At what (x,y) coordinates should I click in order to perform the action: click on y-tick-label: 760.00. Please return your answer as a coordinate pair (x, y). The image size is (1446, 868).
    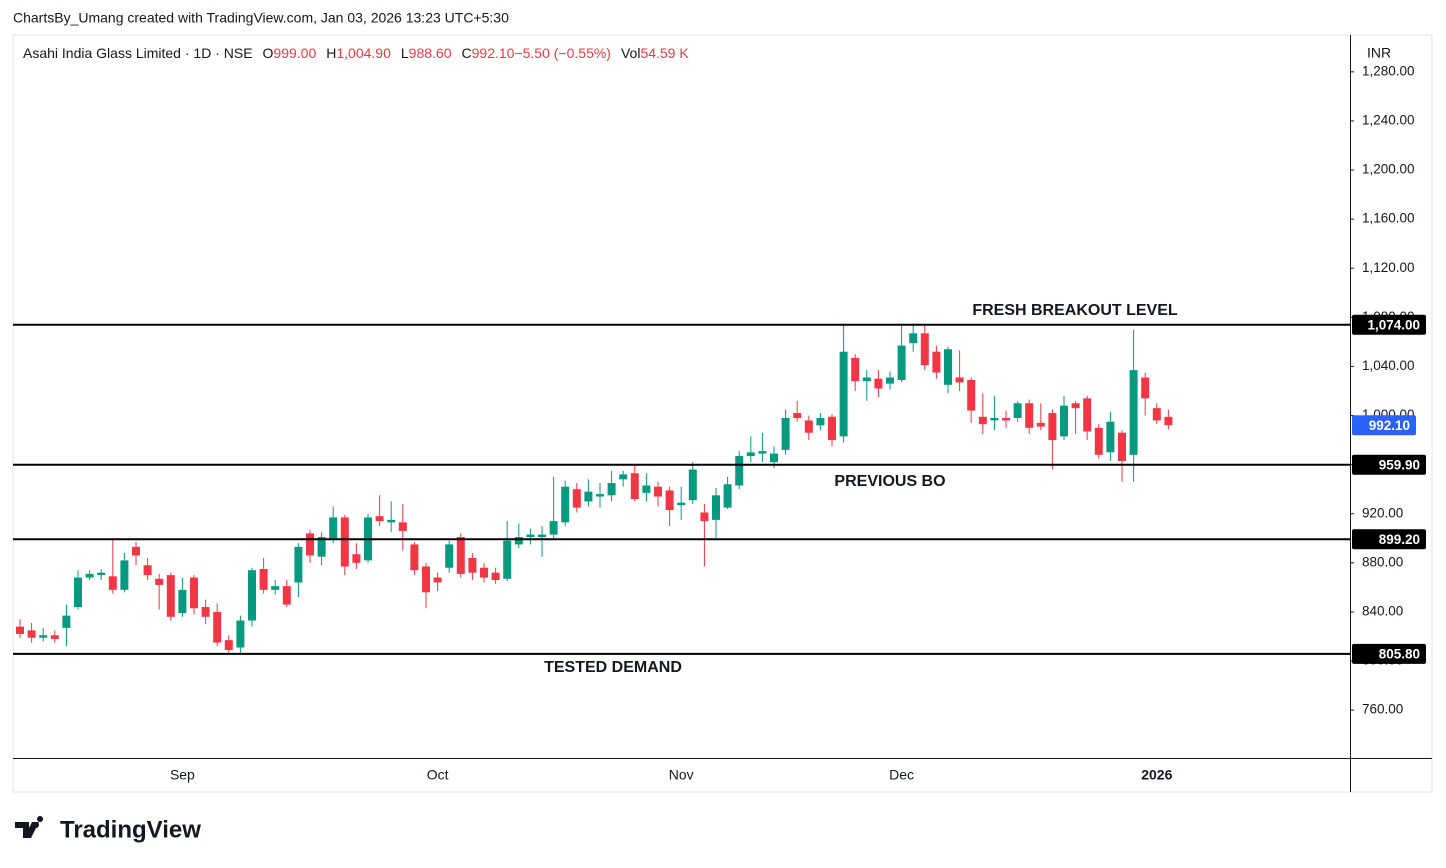
    Looking at the image, I should click on (1382, 709).